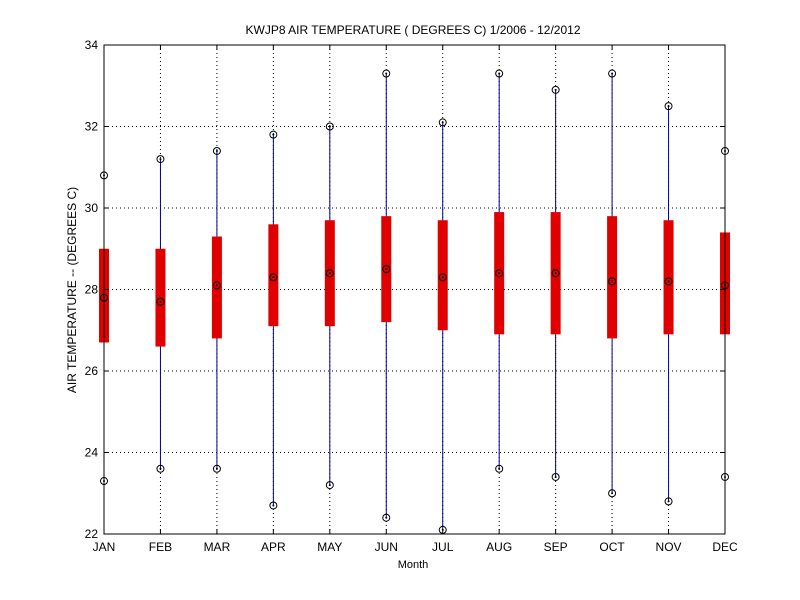  What do you see at coordinates (92, 208) in the screenshot?
I see `y-tick-label: 30` at bounding box center [92, 208].